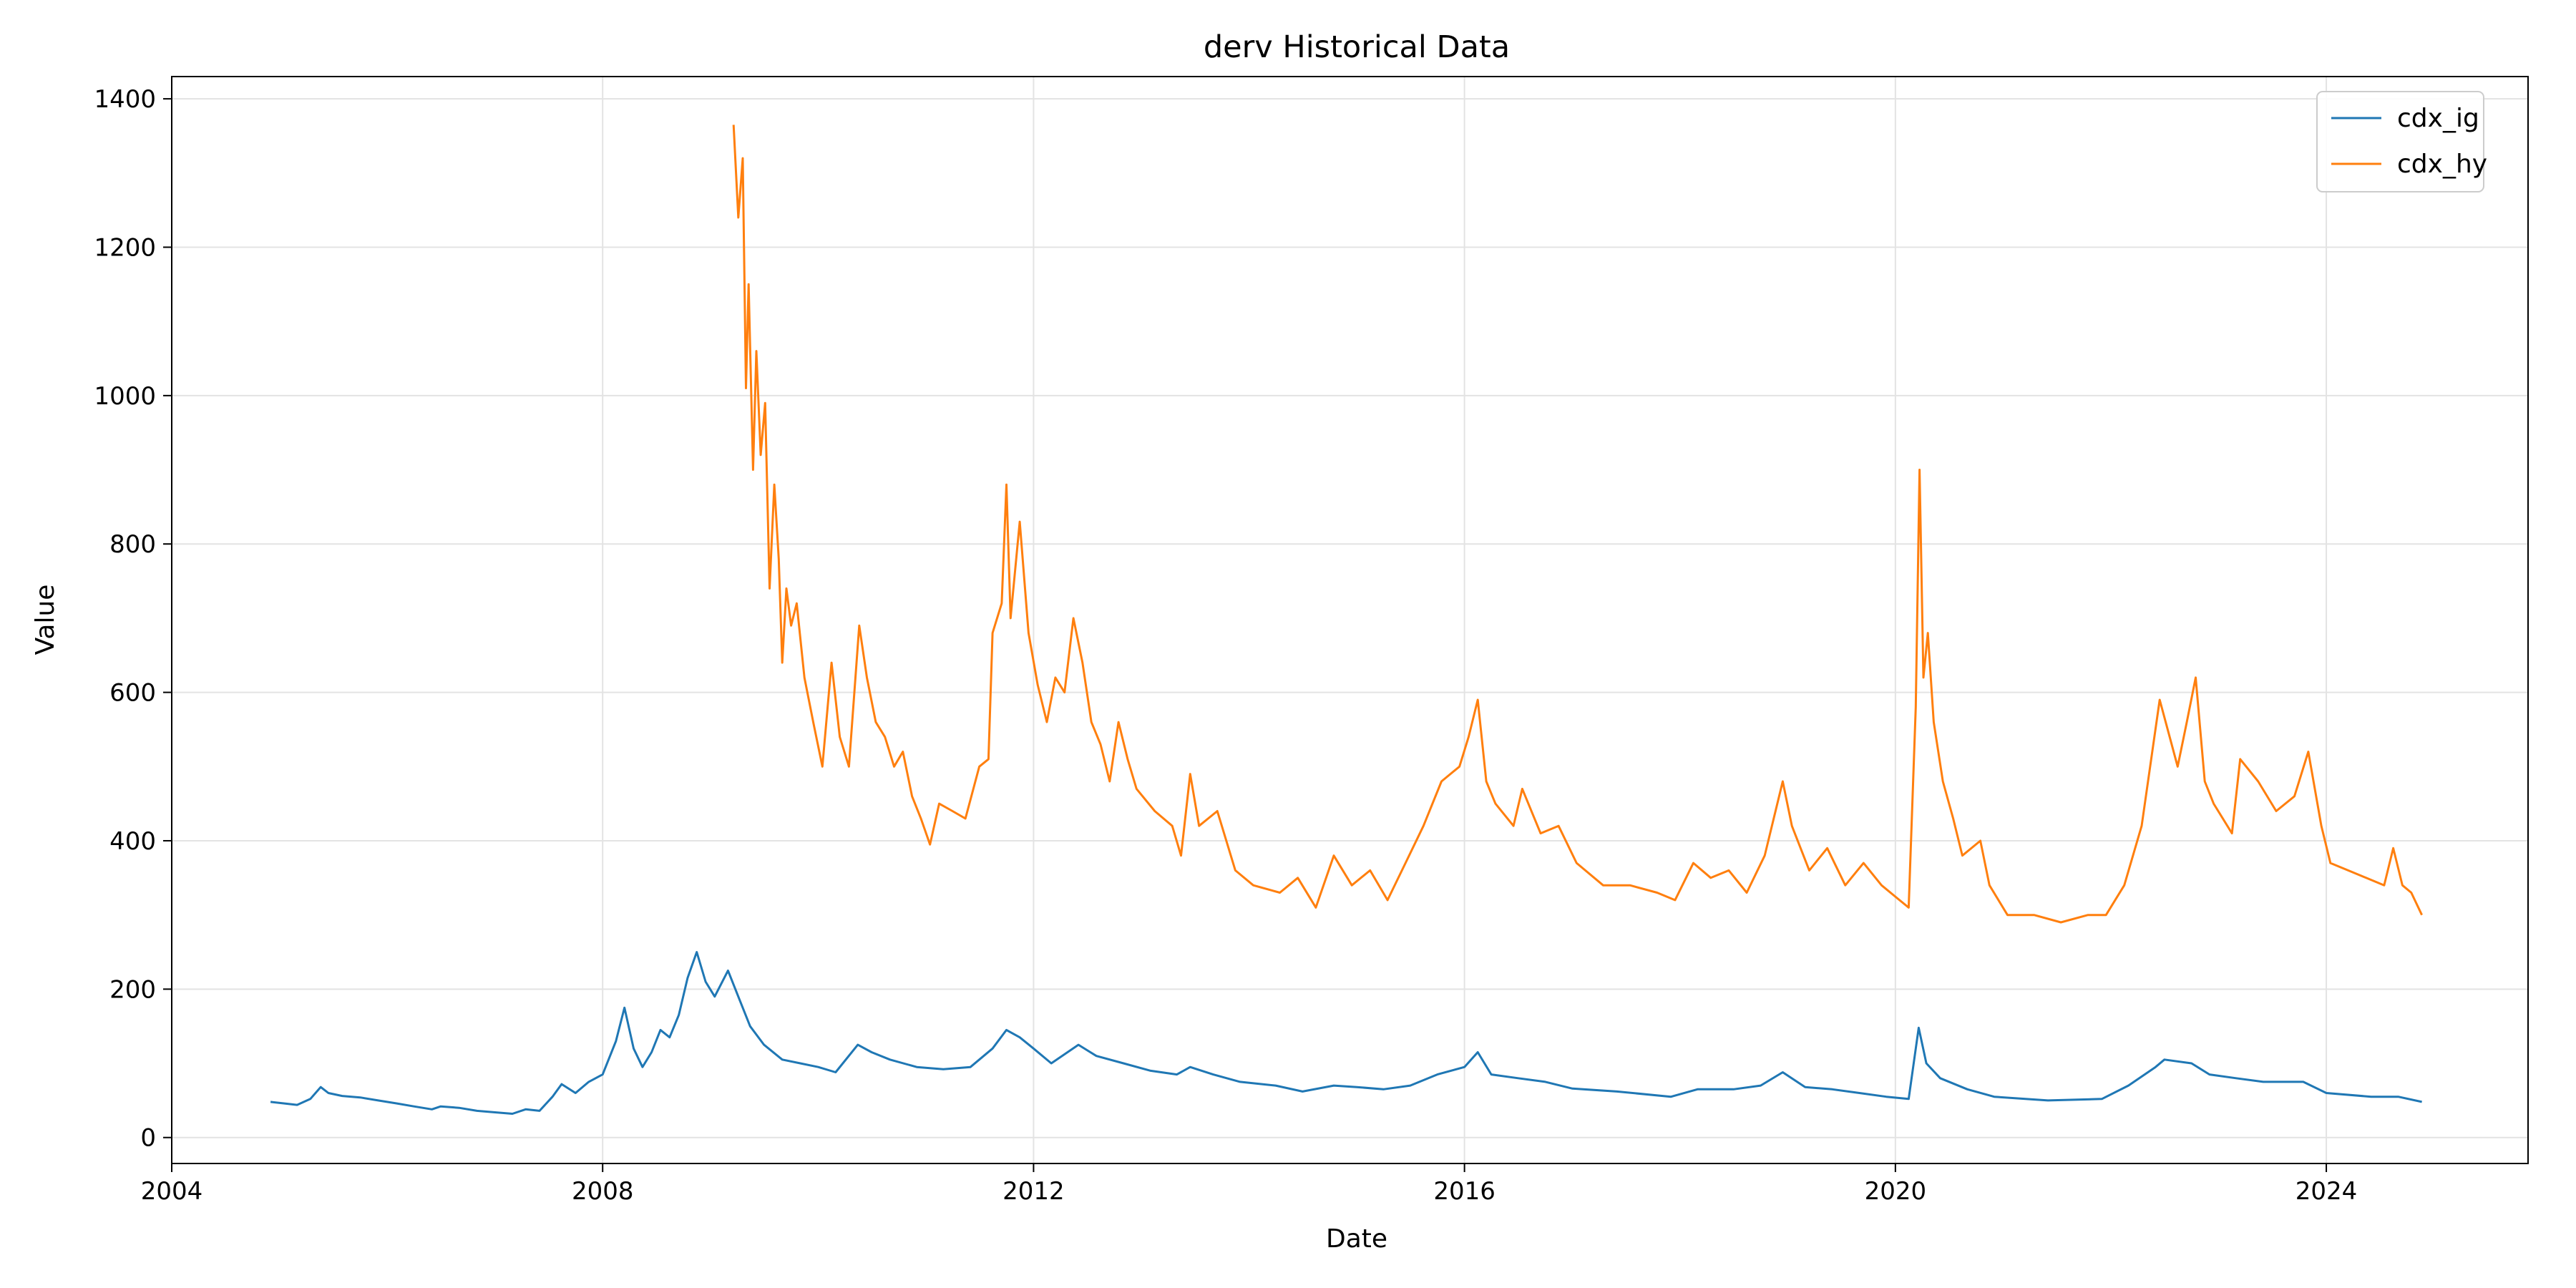 The image size is (2576, 1288). Describe the element at coordinates (1896, 1191) in the screenshot. I see `x-tick-label: 2020` at that location.